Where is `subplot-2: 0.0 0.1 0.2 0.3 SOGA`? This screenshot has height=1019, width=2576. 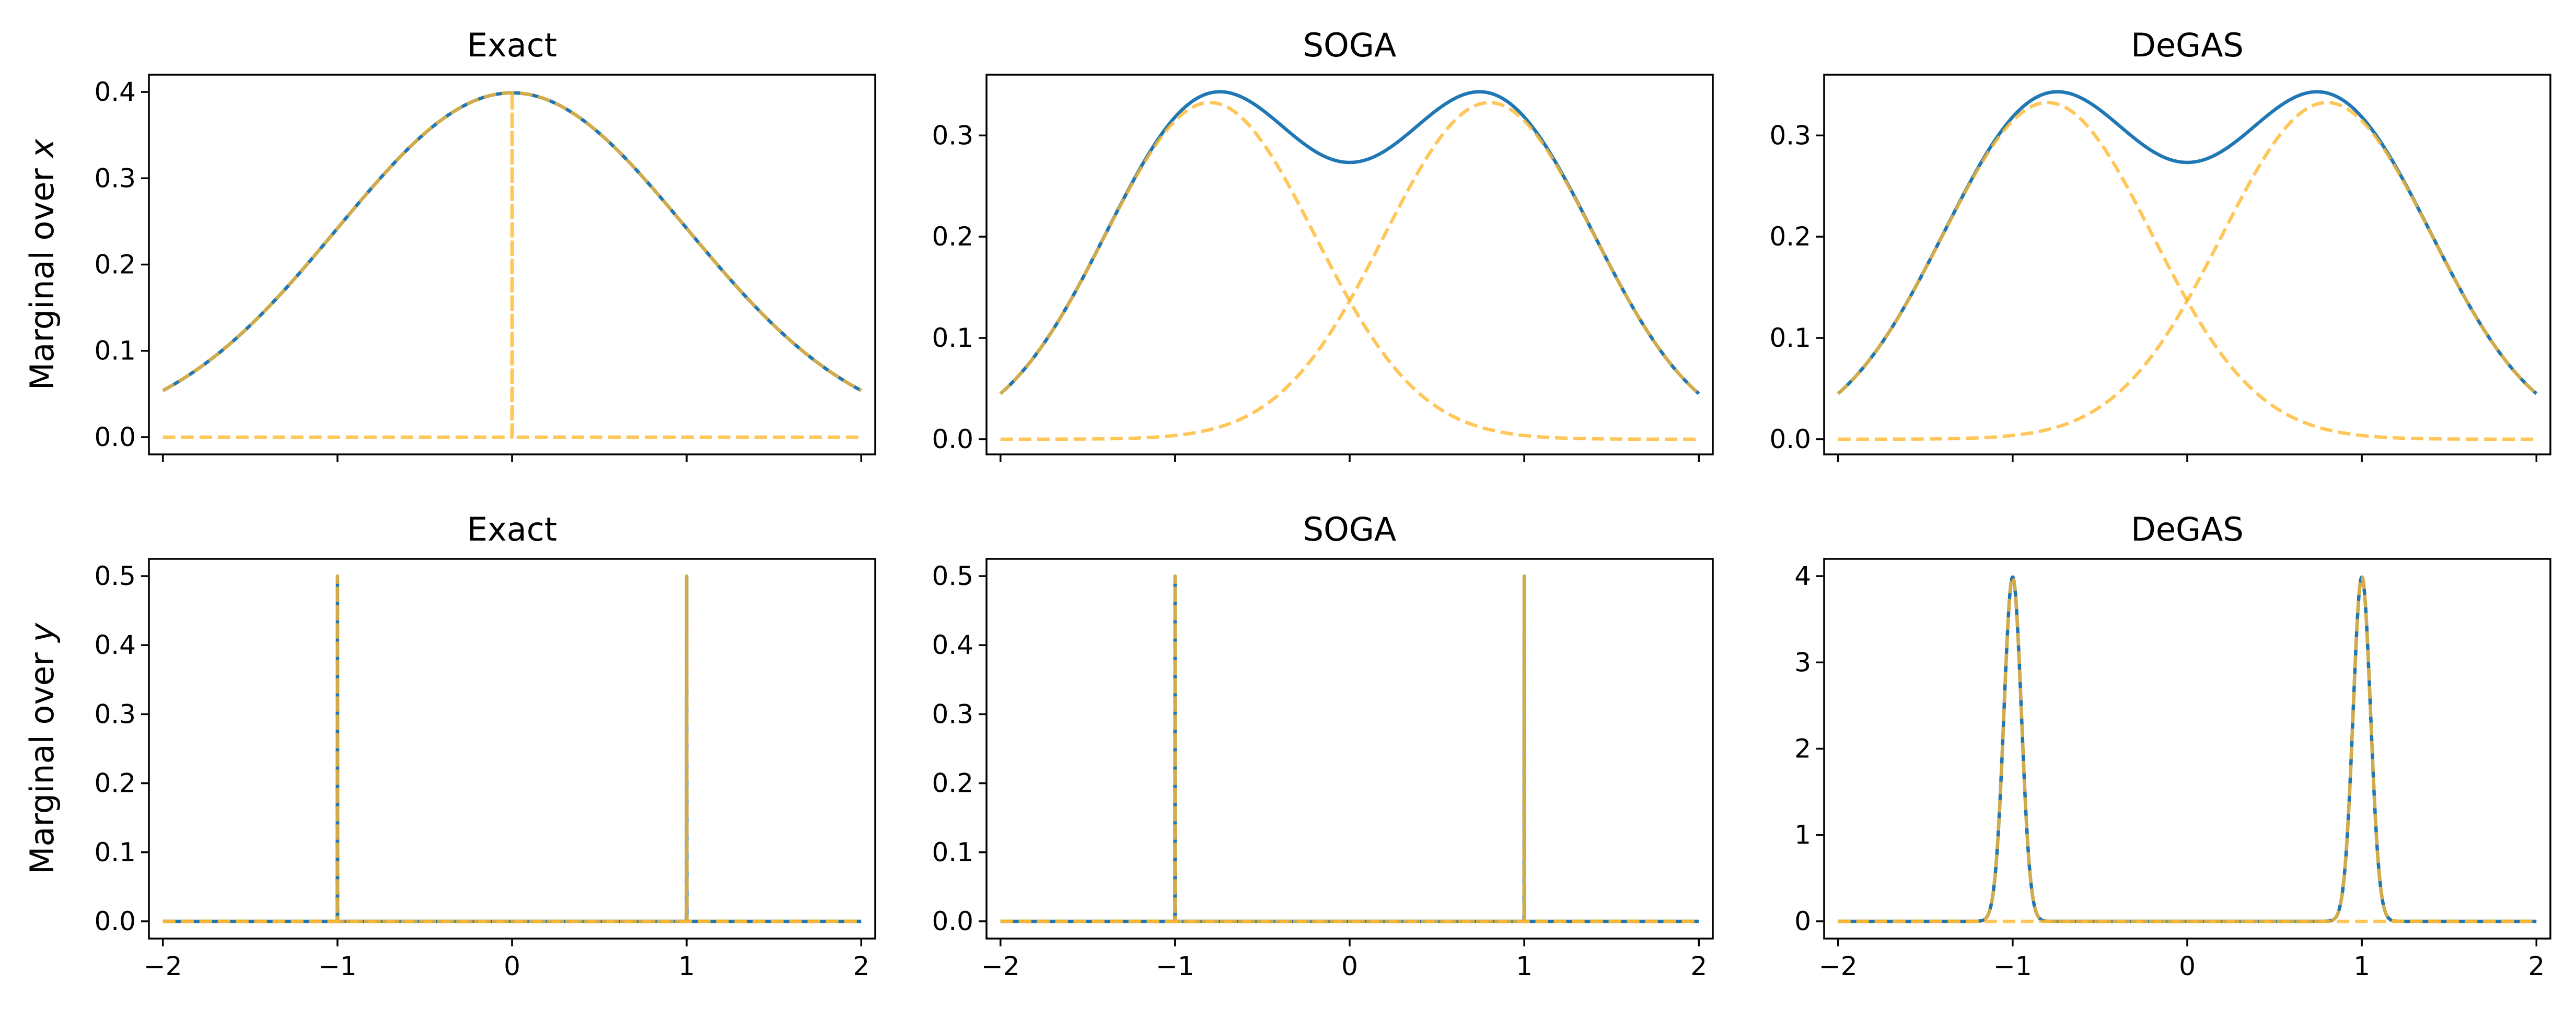 subplot-2: 0.0 0.1 0.2 0.3 SOGA is located at coordinates (1323, 244).